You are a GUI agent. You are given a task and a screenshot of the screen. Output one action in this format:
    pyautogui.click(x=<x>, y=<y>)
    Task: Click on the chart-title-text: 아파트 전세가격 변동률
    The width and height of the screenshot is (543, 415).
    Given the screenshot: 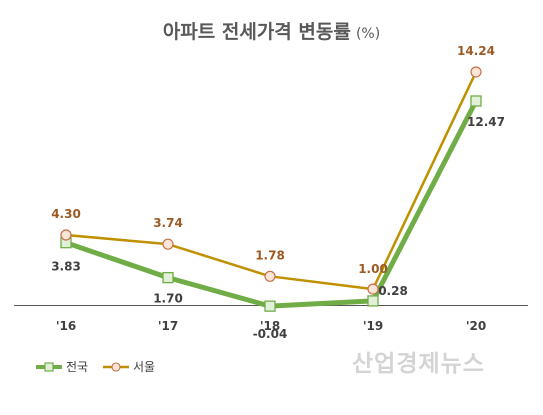 What is the action you would take?
    pyautogui.click(x=256, y=32)
    